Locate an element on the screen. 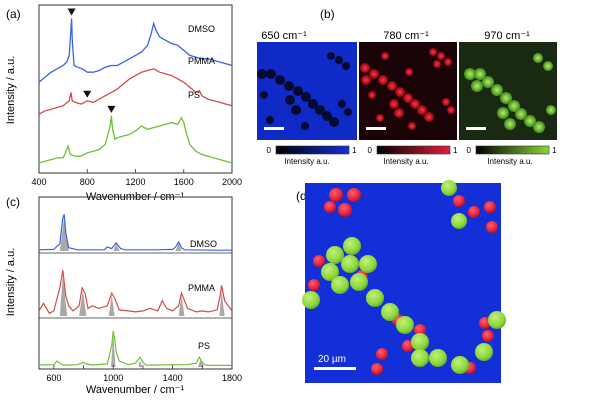 This screenshot has height=420, width=600. colorbar-780: 0 1 Intensity a.u. is located at coordinates (413, 155).